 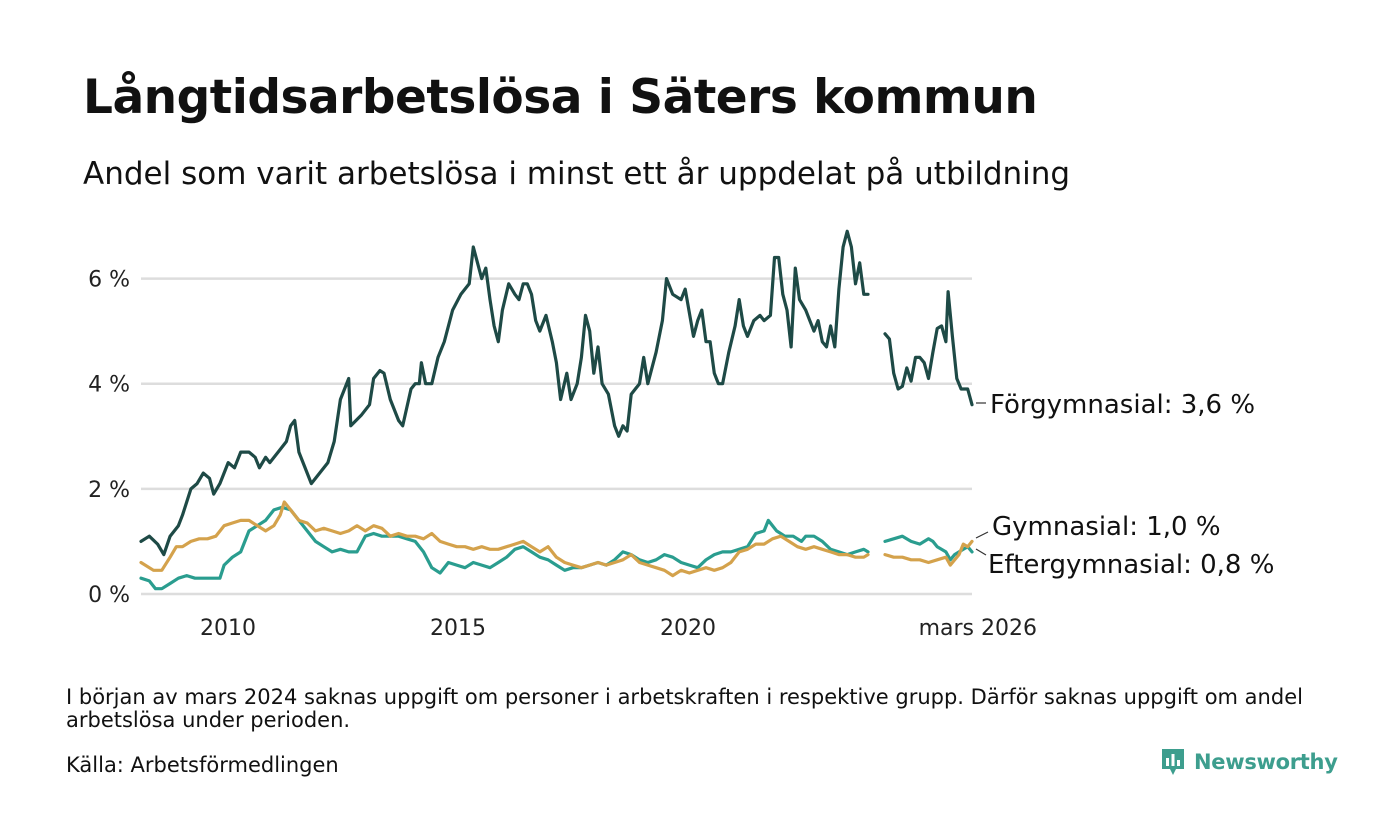 What do you see at coordinates (109, 438) in the screenshot?
I see `y-axis-labels: 0 % 2 % 4 % 6 %` at bounding box center [109, 438].